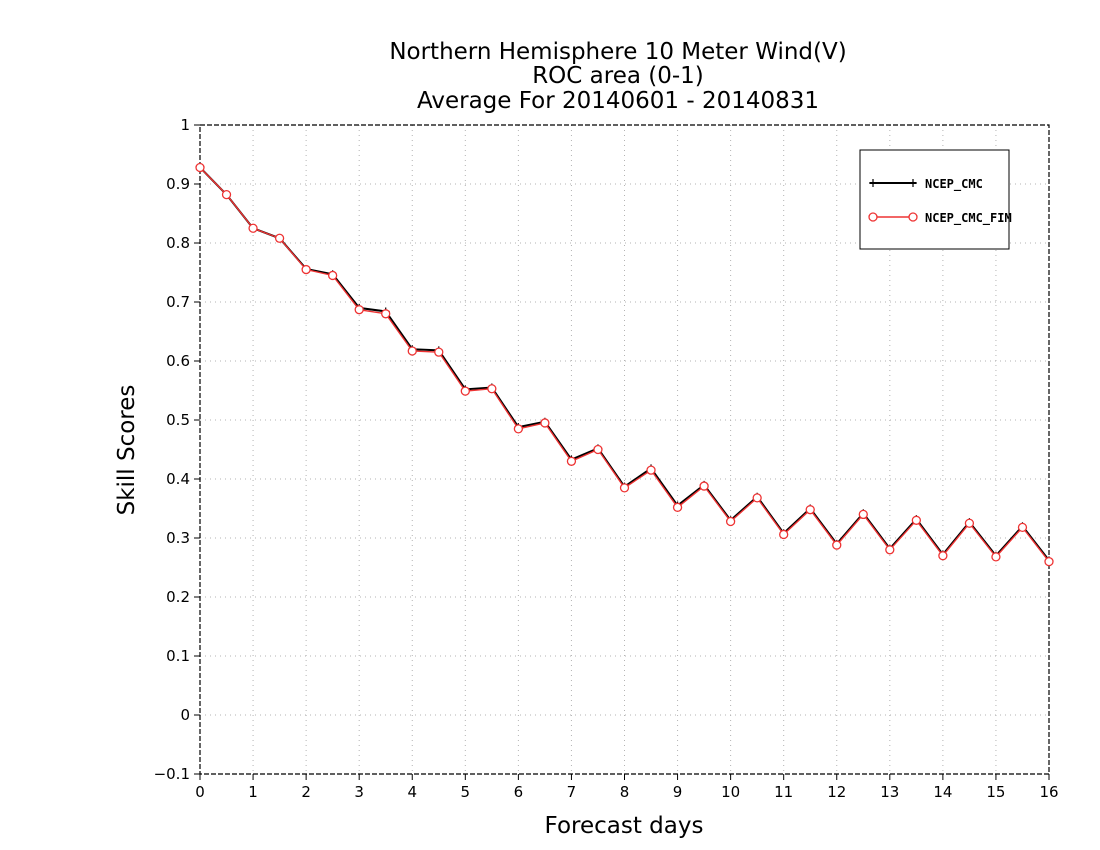 This screenshot has height=850, width=1100. What do you see at coordinates (836, 792) in the screenshot?
I see `x-tick-label: 12` at bounding box center [836, 792].